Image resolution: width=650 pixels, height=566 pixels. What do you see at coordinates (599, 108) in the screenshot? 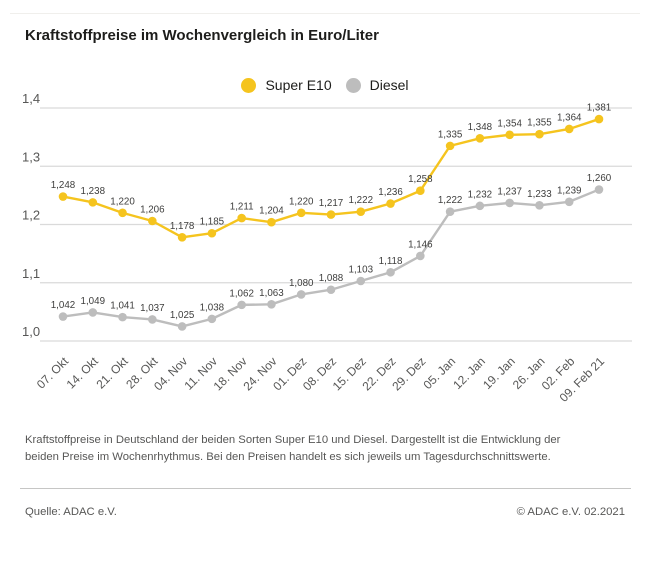
I see `data-label: 1,381` at bounding box center [599, 108].